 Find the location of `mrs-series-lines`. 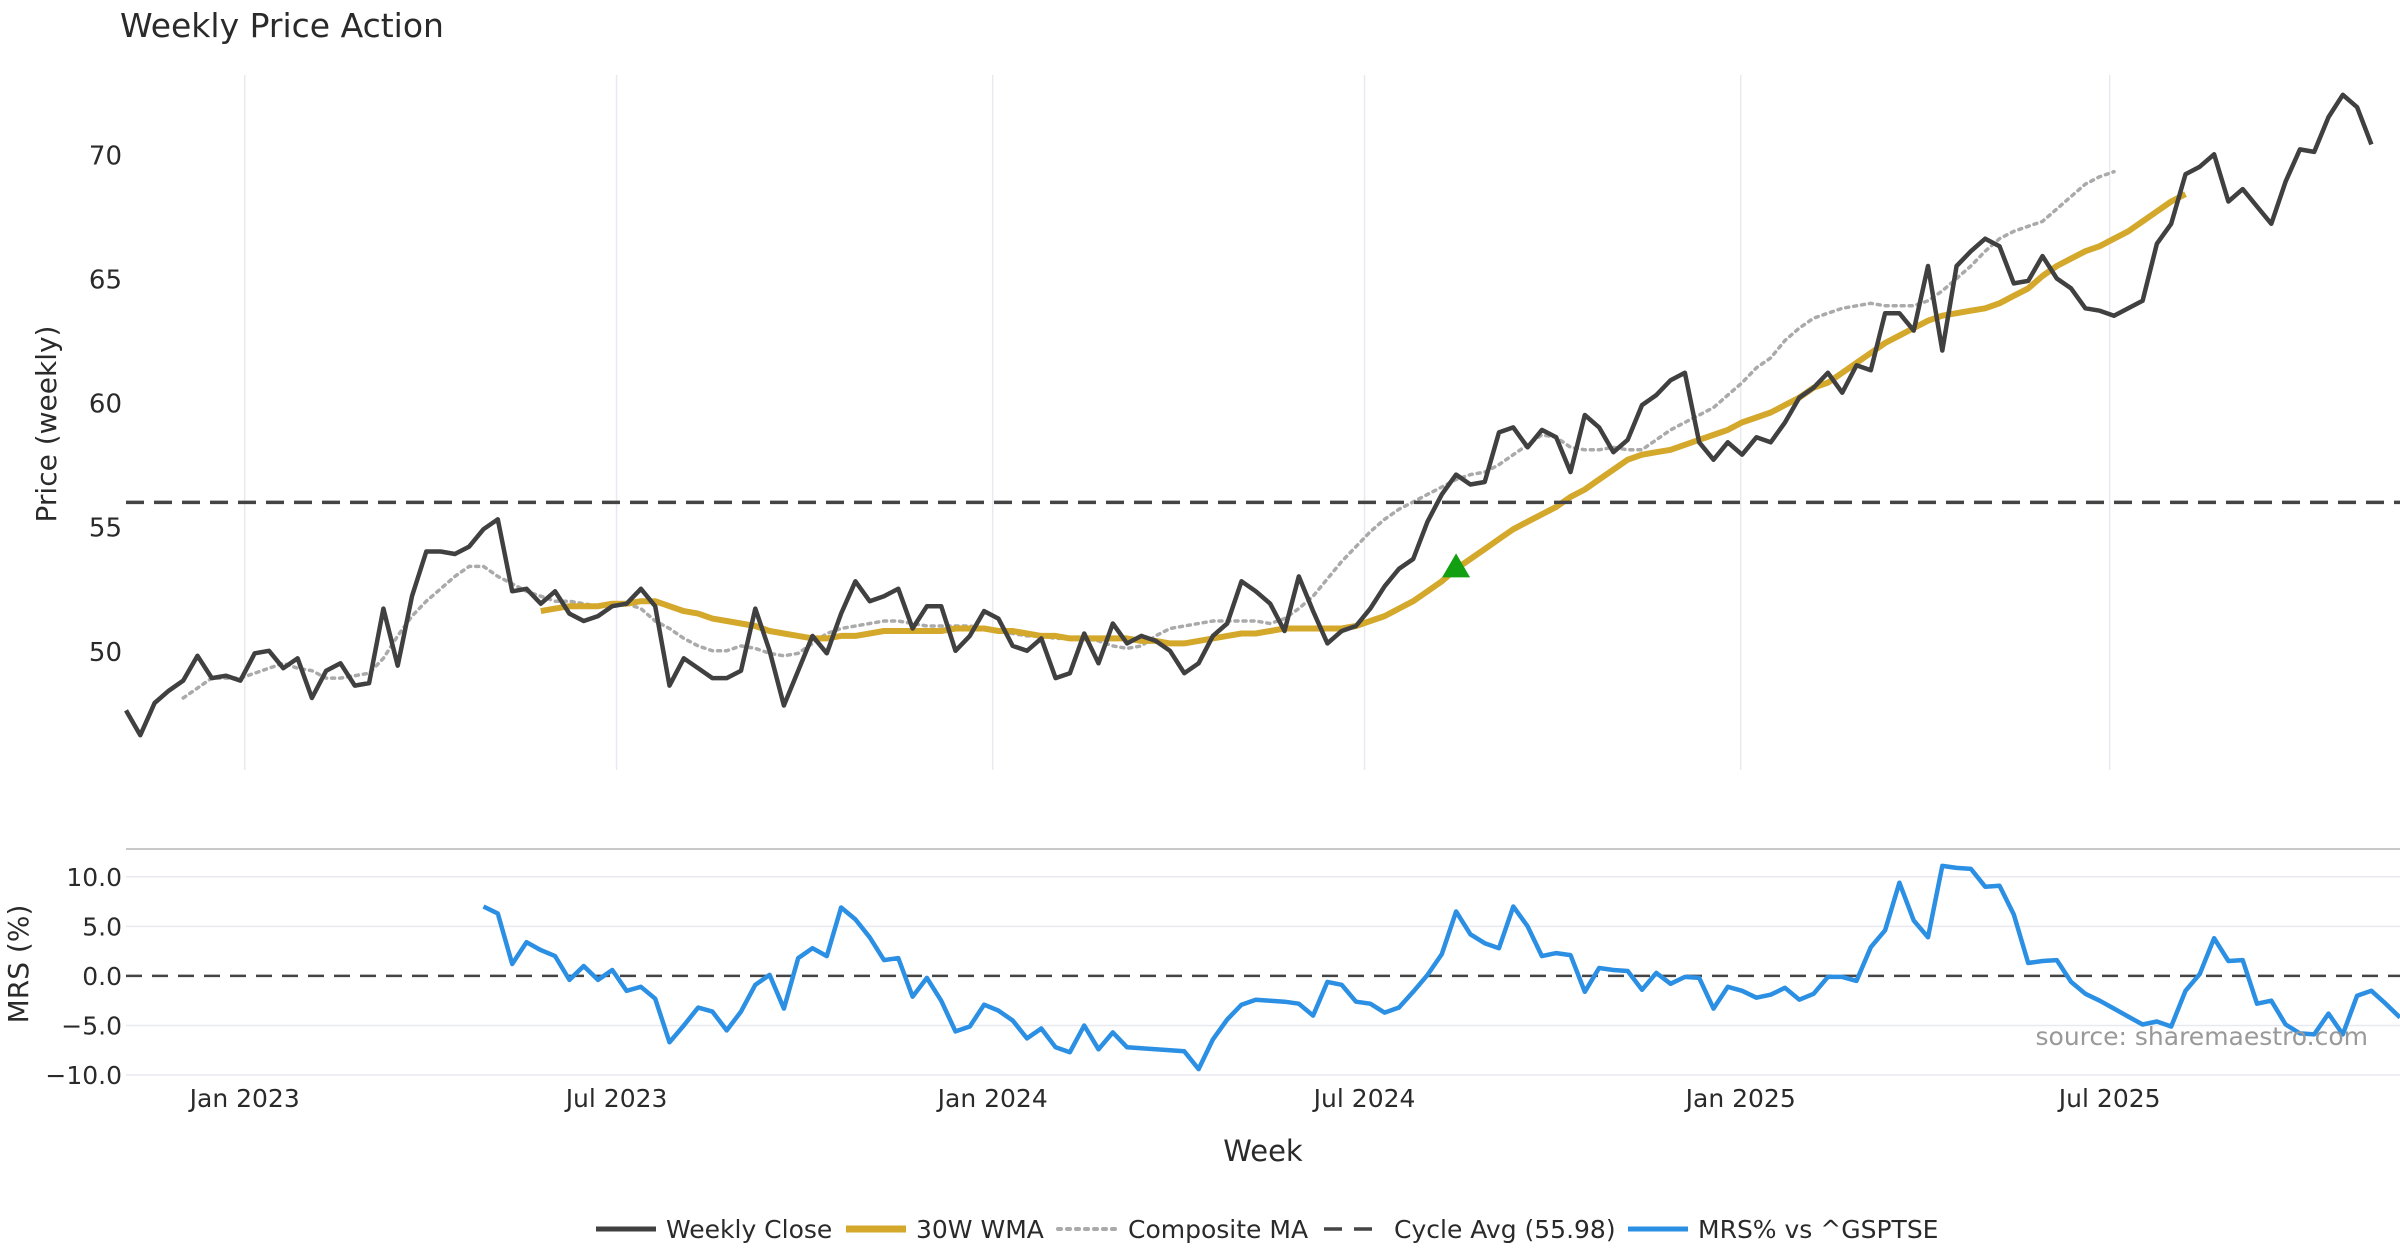

mrs-series-lines is located at coordinates (1441, 967).